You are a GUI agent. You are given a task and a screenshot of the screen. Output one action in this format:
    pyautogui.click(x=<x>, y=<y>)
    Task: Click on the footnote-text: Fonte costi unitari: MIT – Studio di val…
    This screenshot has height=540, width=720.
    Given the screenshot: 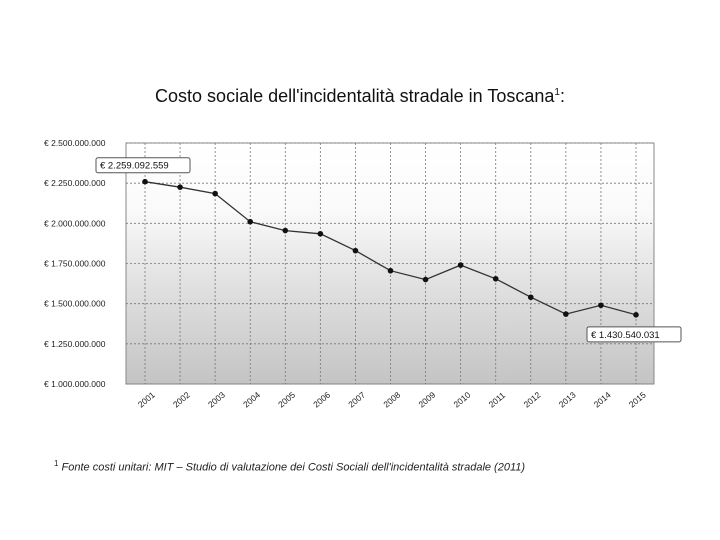 What is the action you would take?
    pyautogui.click(x=293, y=467)
    